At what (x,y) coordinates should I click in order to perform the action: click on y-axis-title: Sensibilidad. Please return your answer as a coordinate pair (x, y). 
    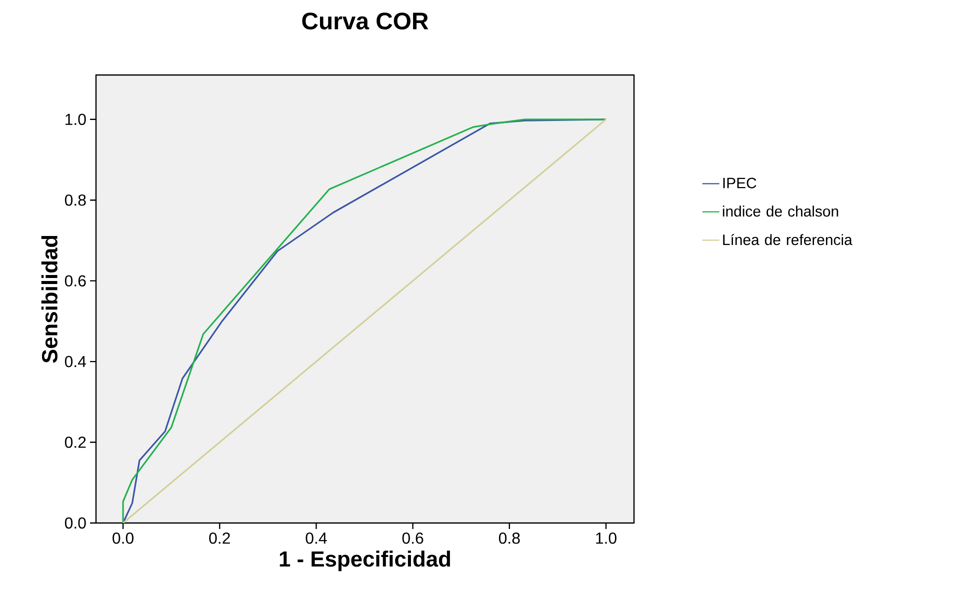
    Looking at the image, I should click on (49, 299).